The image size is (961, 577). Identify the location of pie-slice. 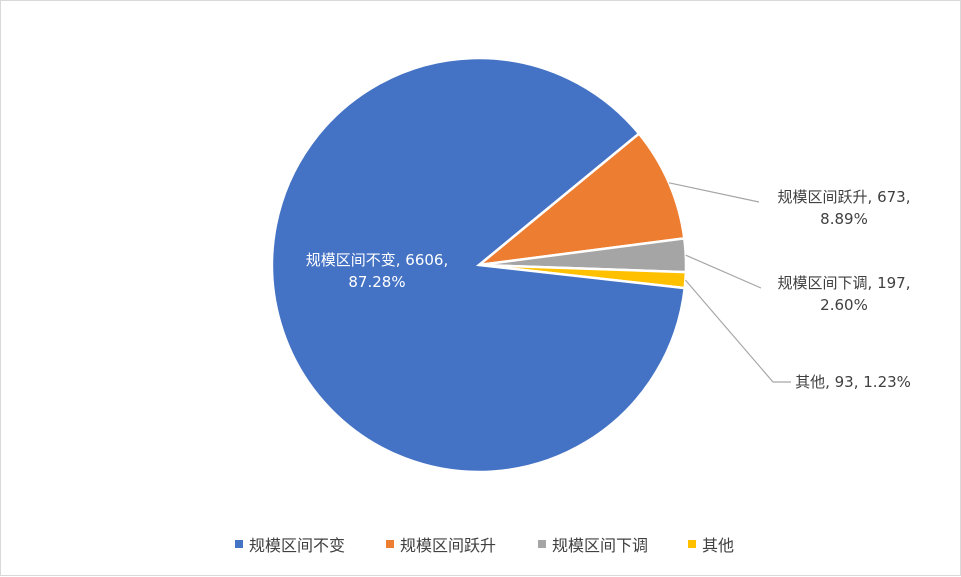
(580, 199).